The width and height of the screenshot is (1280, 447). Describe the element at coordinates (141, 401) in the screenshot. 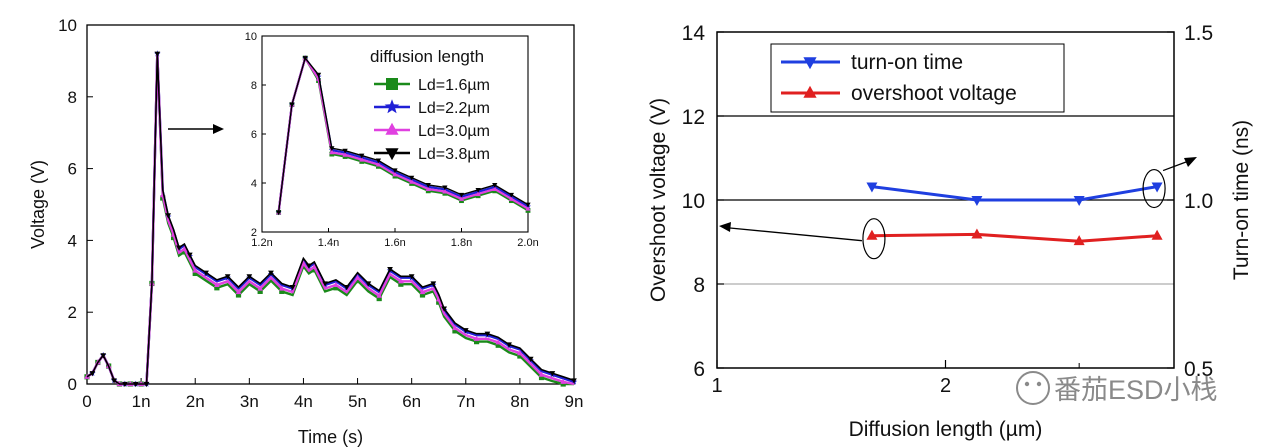

I see `x-tick-label: 1n` at that location.